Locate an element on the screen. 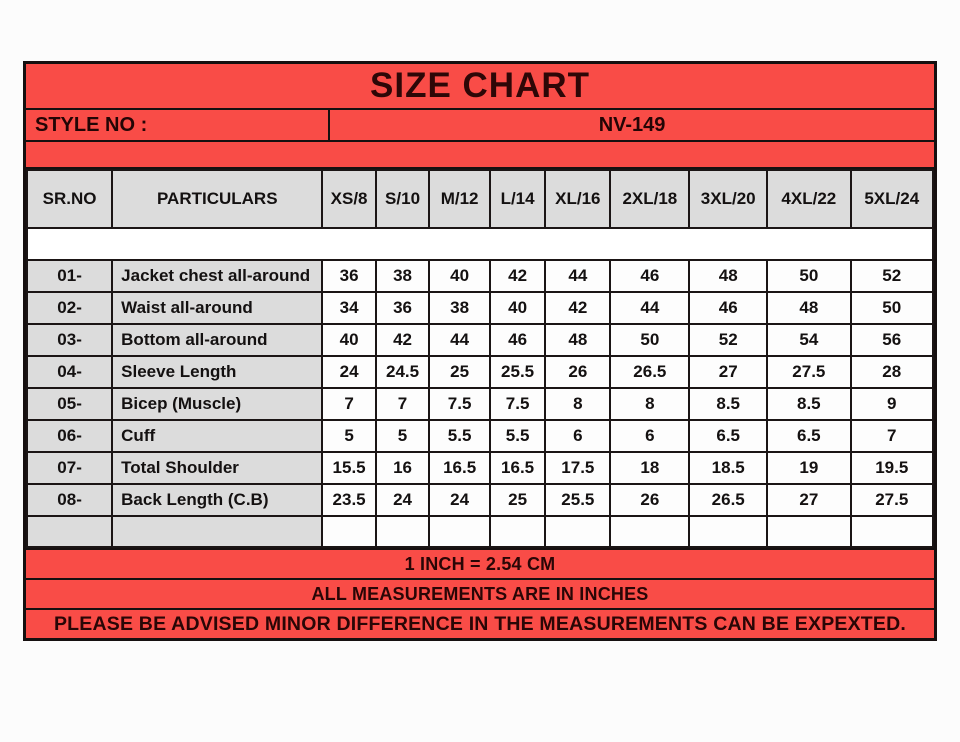  value-cell: 34 is located at coordinates (349, 308).